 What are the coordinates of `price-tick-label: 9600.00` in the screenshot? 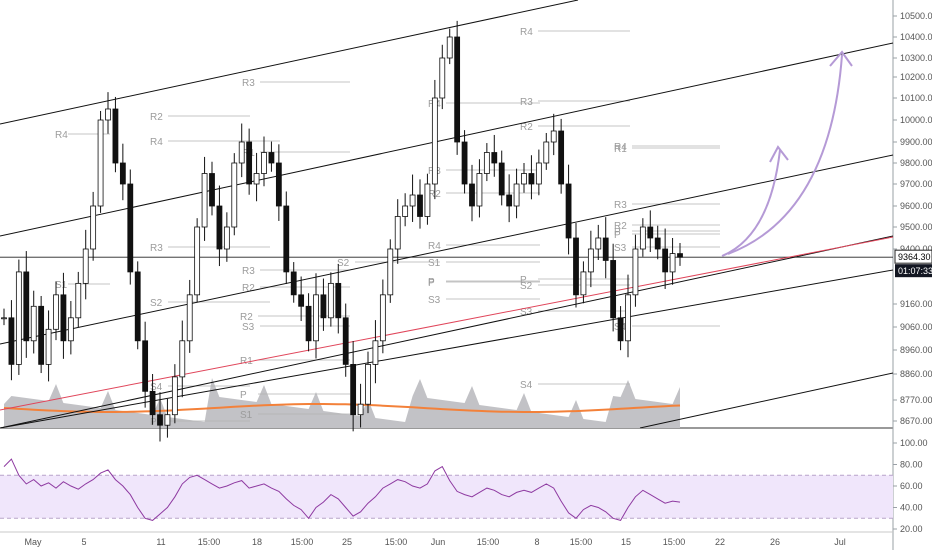 It's located at (916, 206).